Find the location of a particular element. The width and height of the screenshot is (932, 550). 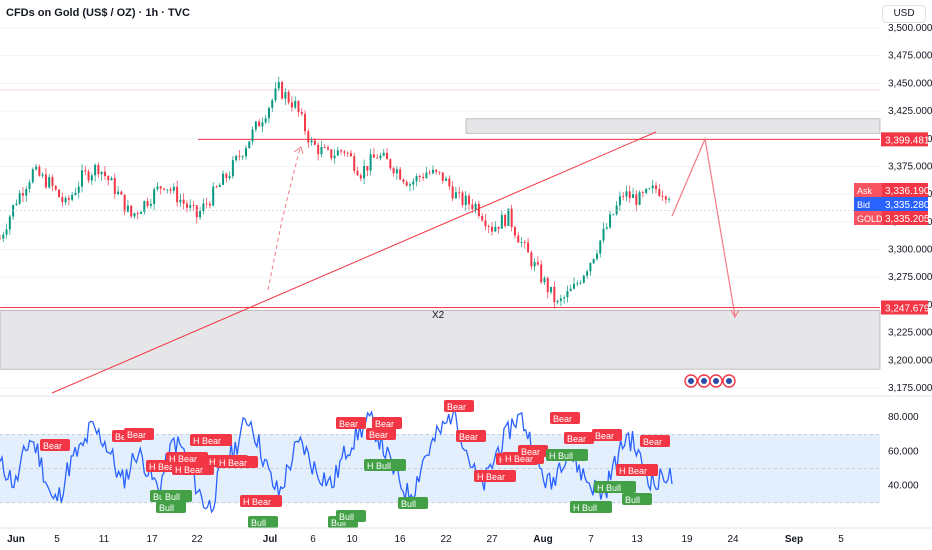

price-tag-label: Ask is located at coordinates (865, 191).